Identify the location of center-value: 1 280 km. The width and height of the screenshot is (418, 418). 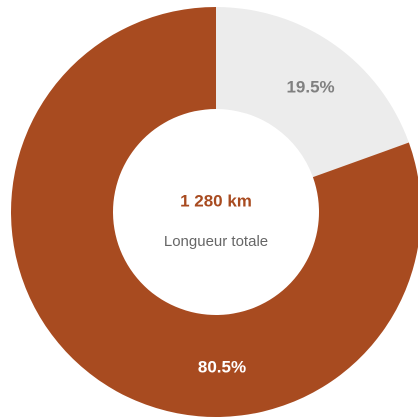
(216, 200).